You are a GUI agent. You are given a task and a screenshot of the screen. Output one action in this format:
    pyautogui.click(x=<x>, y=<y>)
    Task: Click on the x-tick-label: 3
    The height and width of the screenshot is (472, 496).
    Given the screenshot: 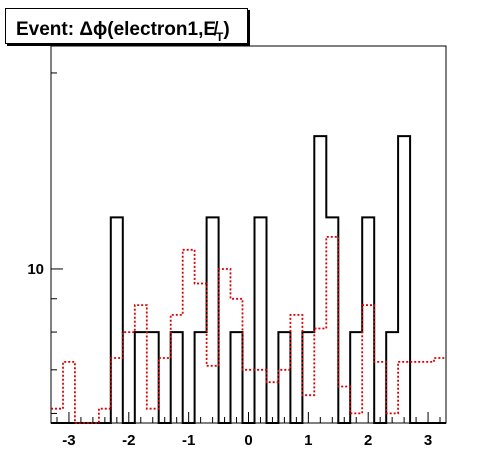 What is the action you would take?
    pyautogui.click(x=428, y=440)
    